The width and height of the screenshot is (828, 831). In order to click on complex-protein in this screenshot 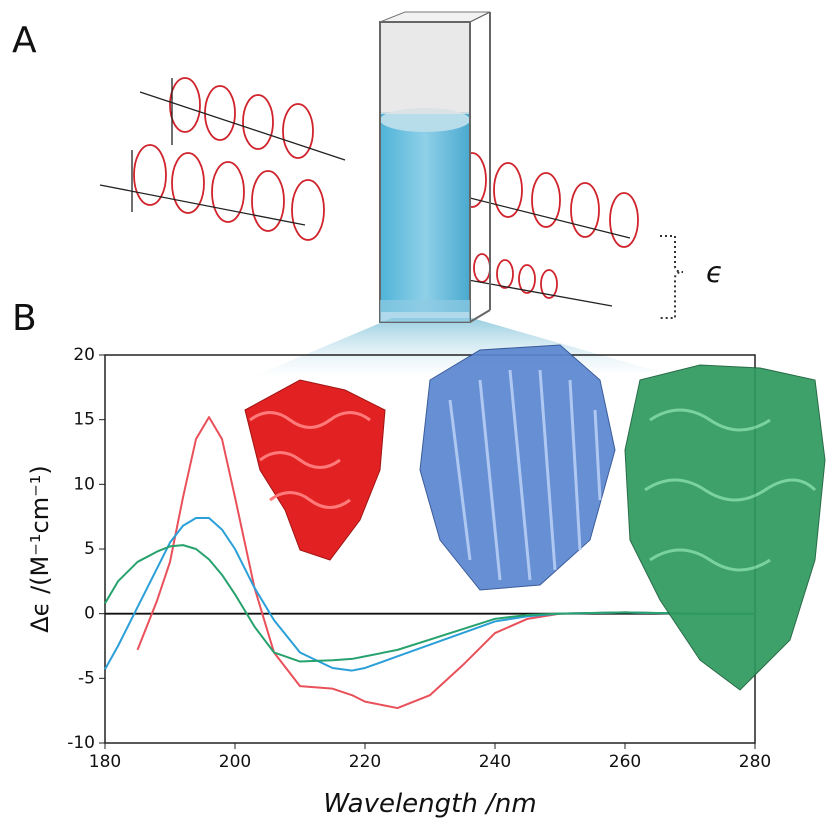, I will do `click(725, 527)`.